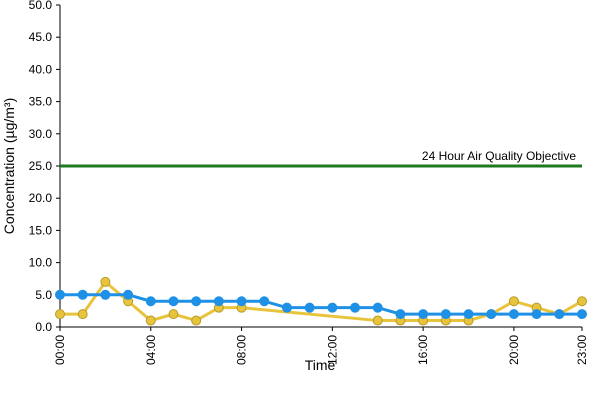 The image size is (600, 400). Describe the element at coordinates (582, 350) in the screenshot. I see `x-tick-label: 23:00` at that location.